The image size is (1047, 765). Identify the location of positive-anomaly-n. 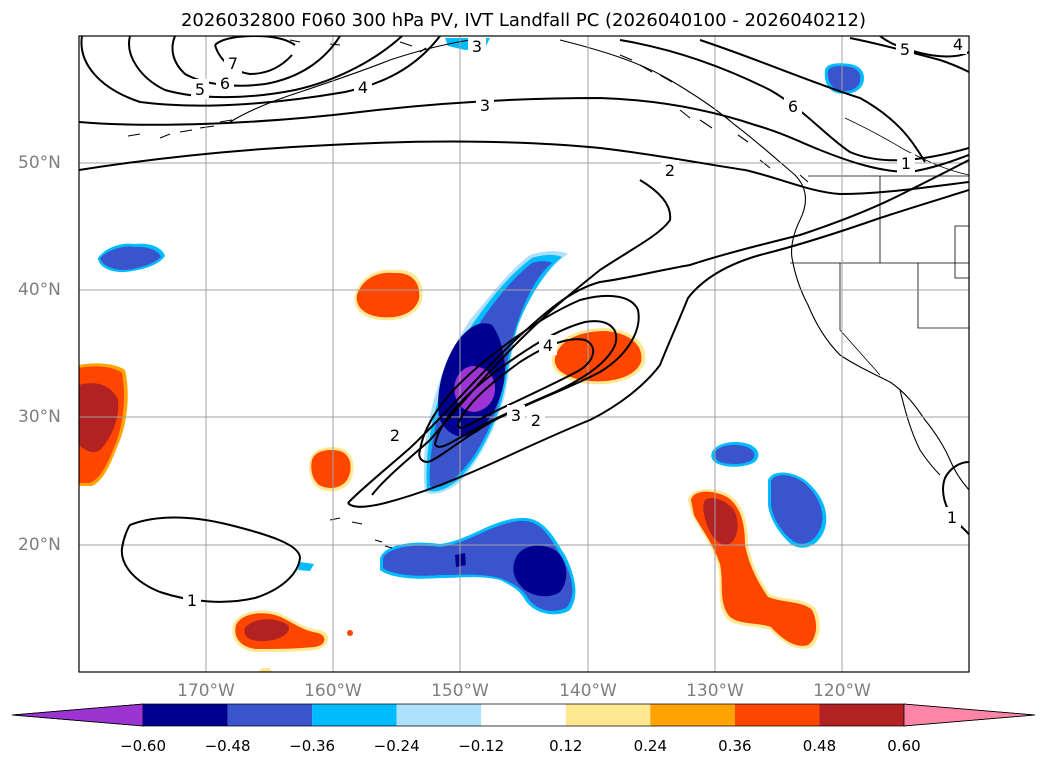
(388, 295).